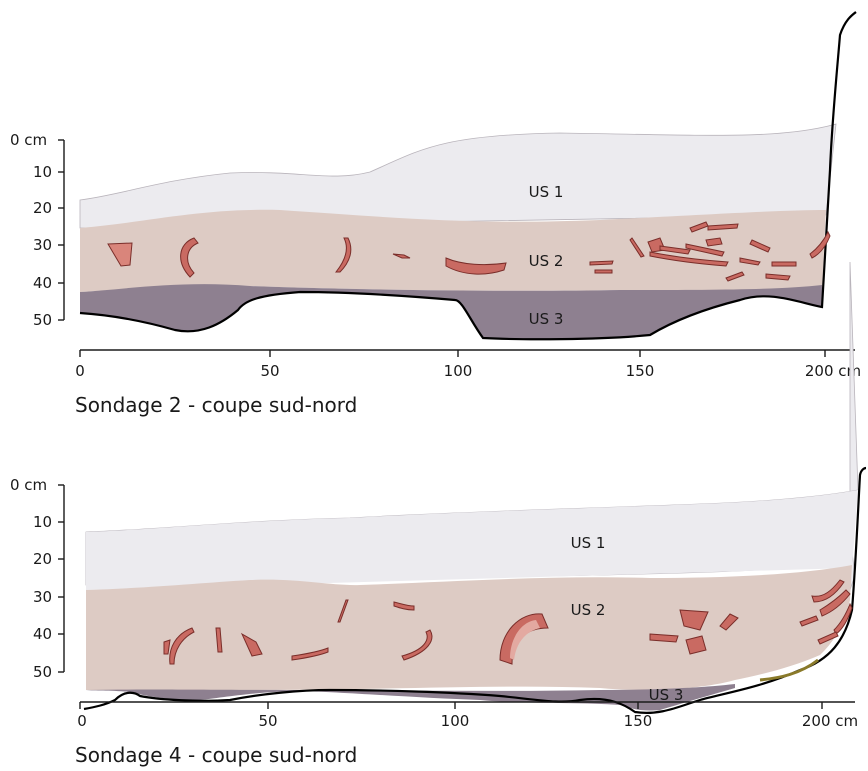  I want to click on layer-us1-sondage-4-core, so click(472, 540).